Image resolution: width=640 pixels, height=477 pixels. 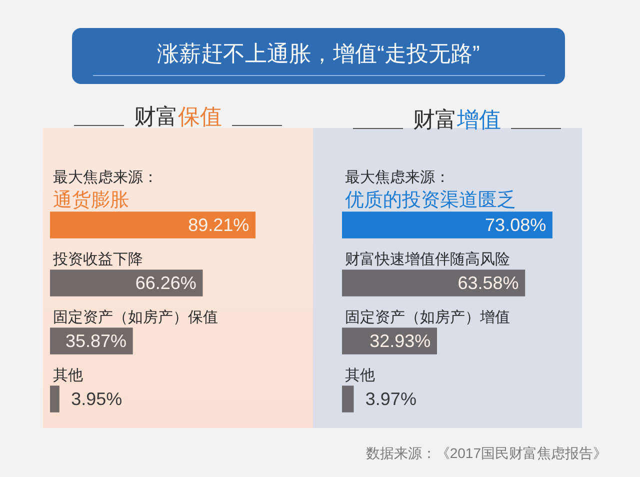 I want to click on data-label: 66.26%, so click(x=165, y=282).